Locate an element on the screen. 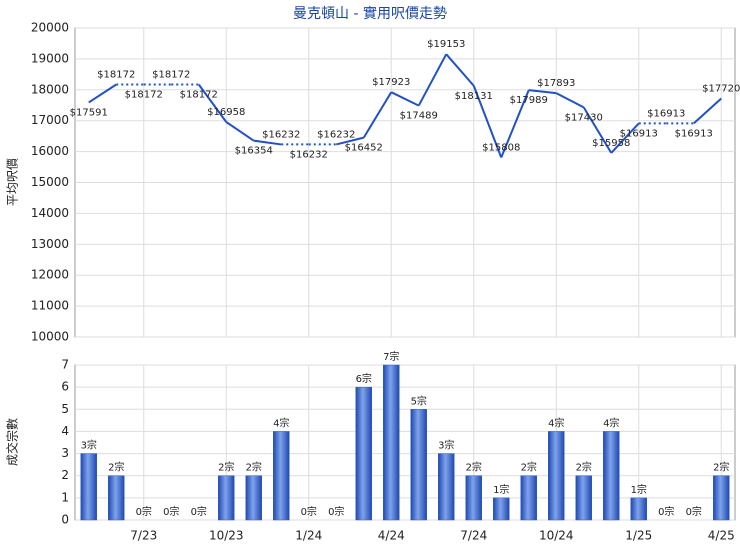 This screenshot has width=740, height=550. value-label: $16958 is located at coordinates (226, 112).